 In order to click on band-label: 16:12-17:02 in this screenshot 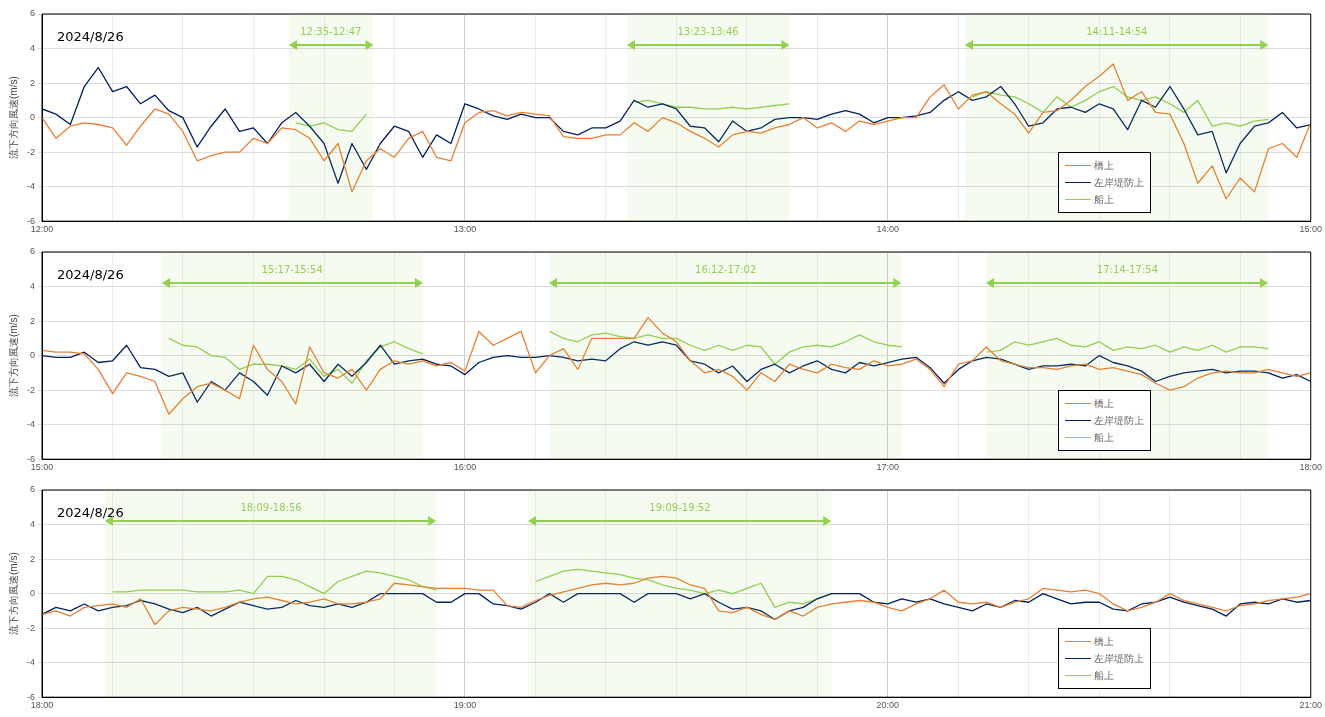, I will do `click(726, 269)`.